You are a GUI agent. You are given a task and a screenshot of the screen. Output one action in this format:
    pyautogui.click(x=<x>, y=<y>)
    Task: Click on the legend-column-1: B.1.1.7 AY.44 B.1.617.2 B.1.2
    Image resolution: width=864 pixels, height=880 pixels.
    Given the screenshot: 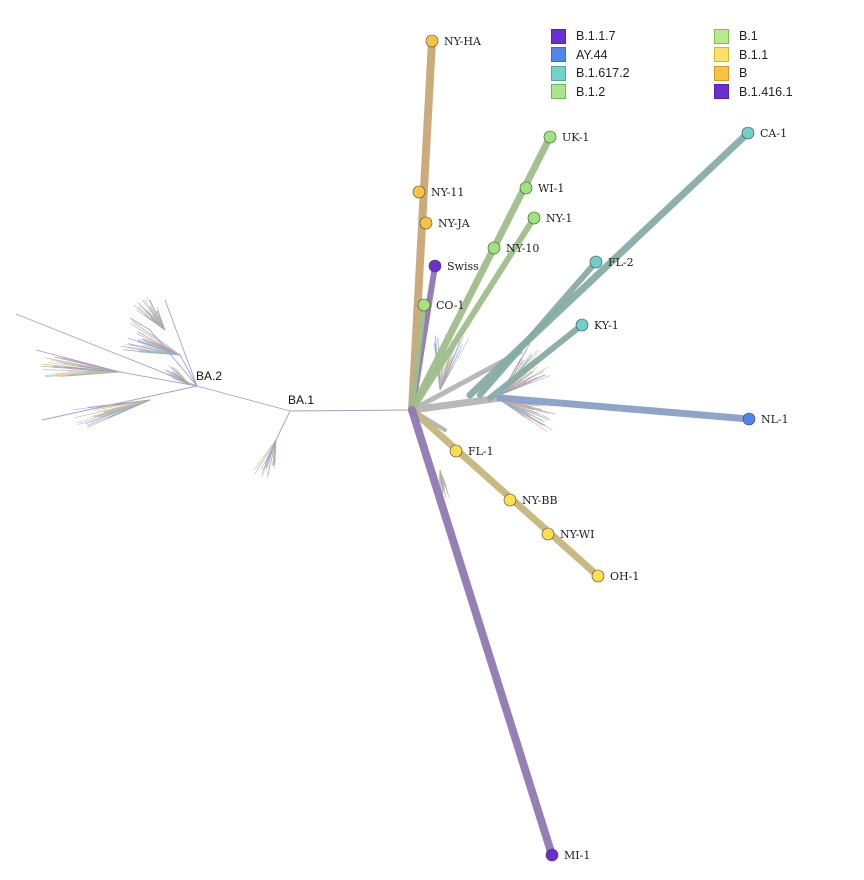 What is the action you would take?
    pyautogui.click(x=590, y=64)
    